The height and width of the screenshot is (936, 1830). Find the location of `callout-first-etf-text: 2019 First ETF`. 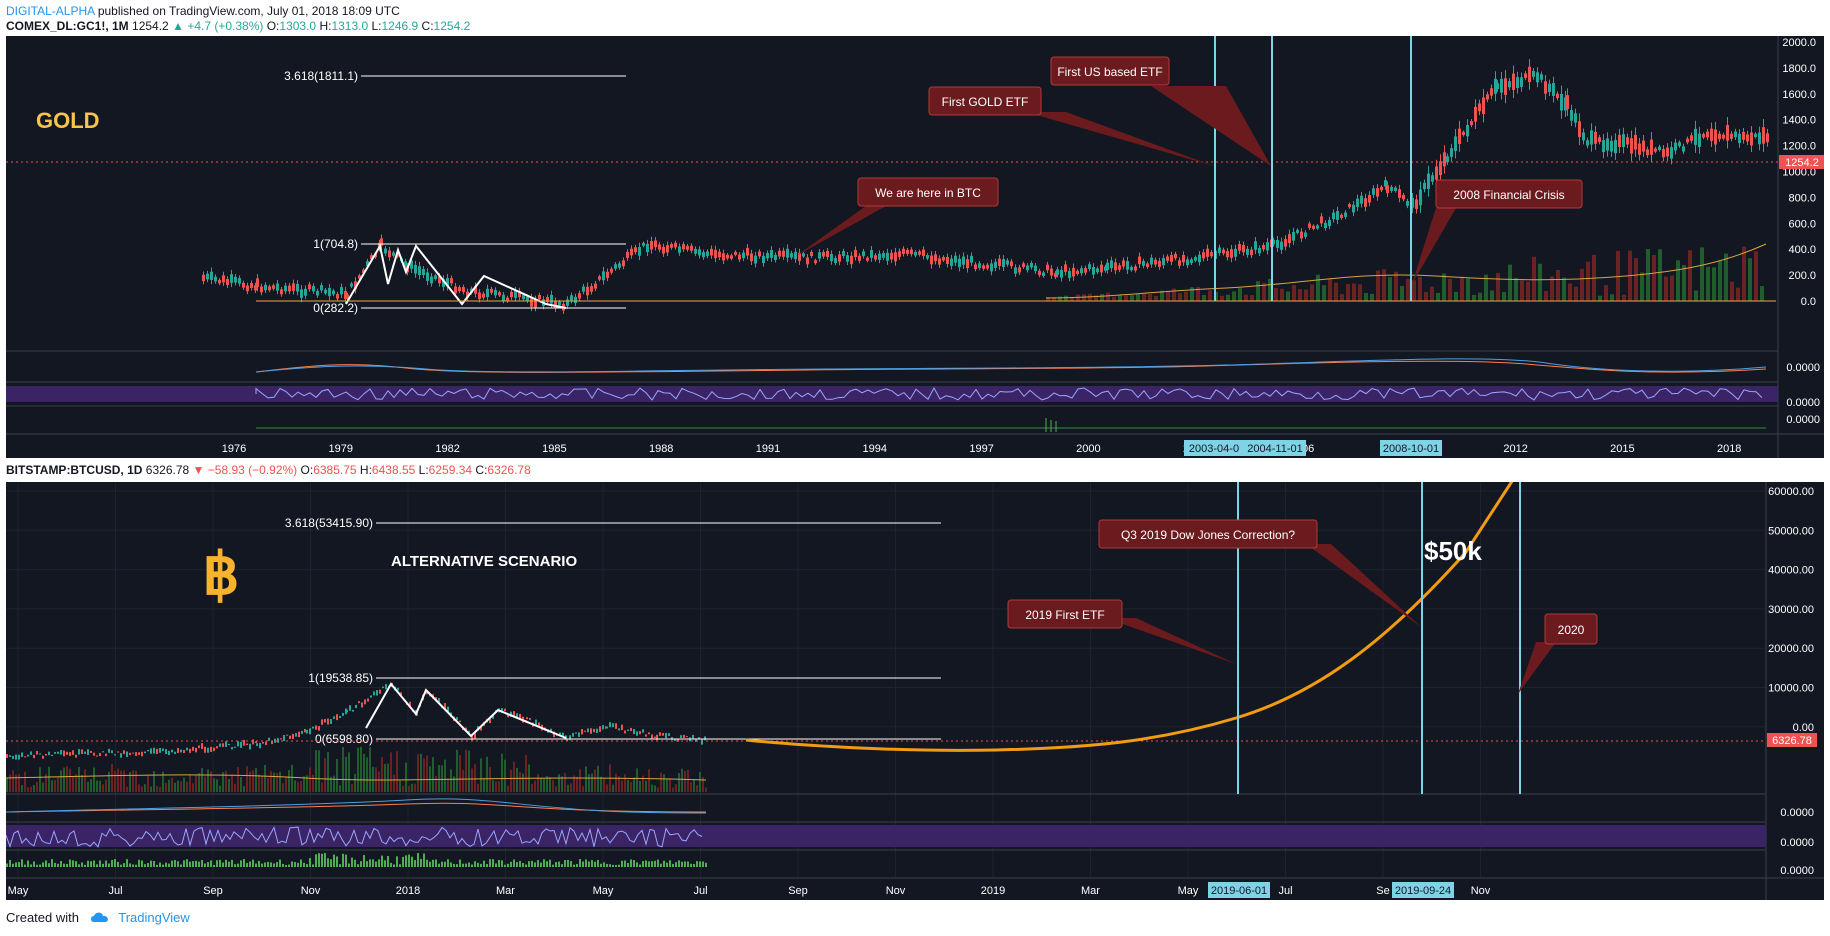

callout-first-etf-text: 2019 First ETF is located at coordinates (1064, 615).